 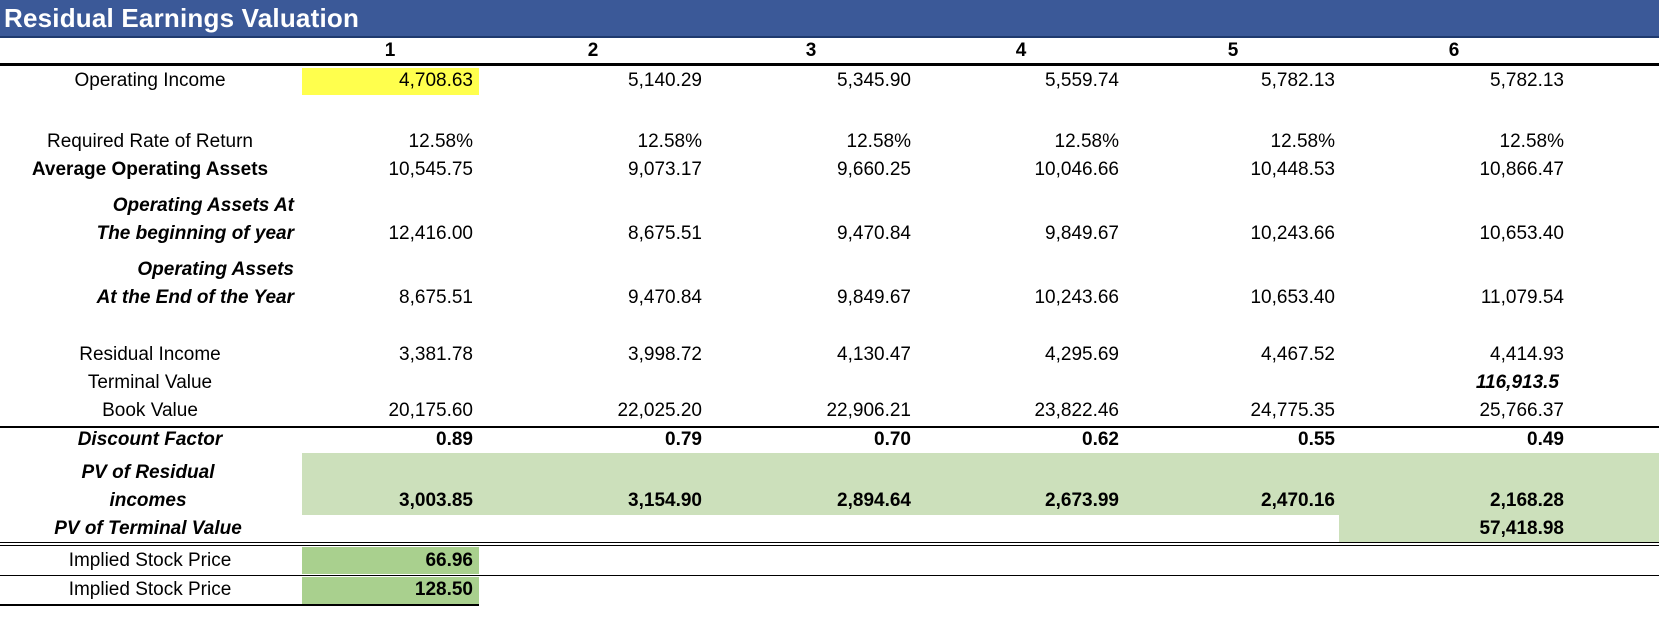 I want to click on assets-begin-1: 12,416.00, so click(x=430, y=233).